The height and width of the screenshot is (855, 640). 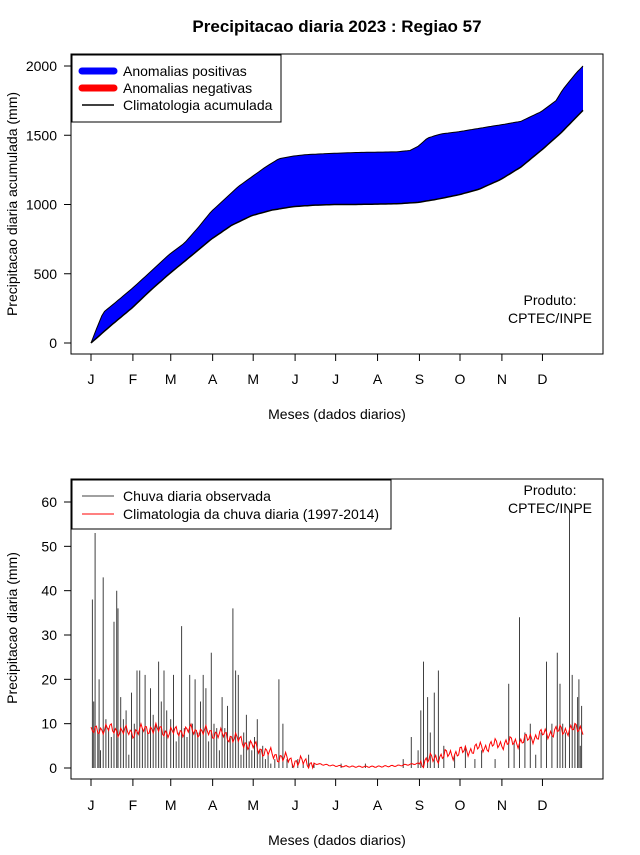 I want to click on y-tick-label: 20, so click(x=49, y=679).